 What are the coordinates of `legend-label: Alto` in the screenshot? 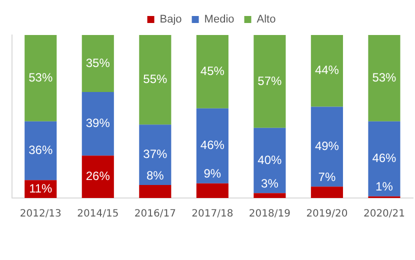 It's located at (266, 20).